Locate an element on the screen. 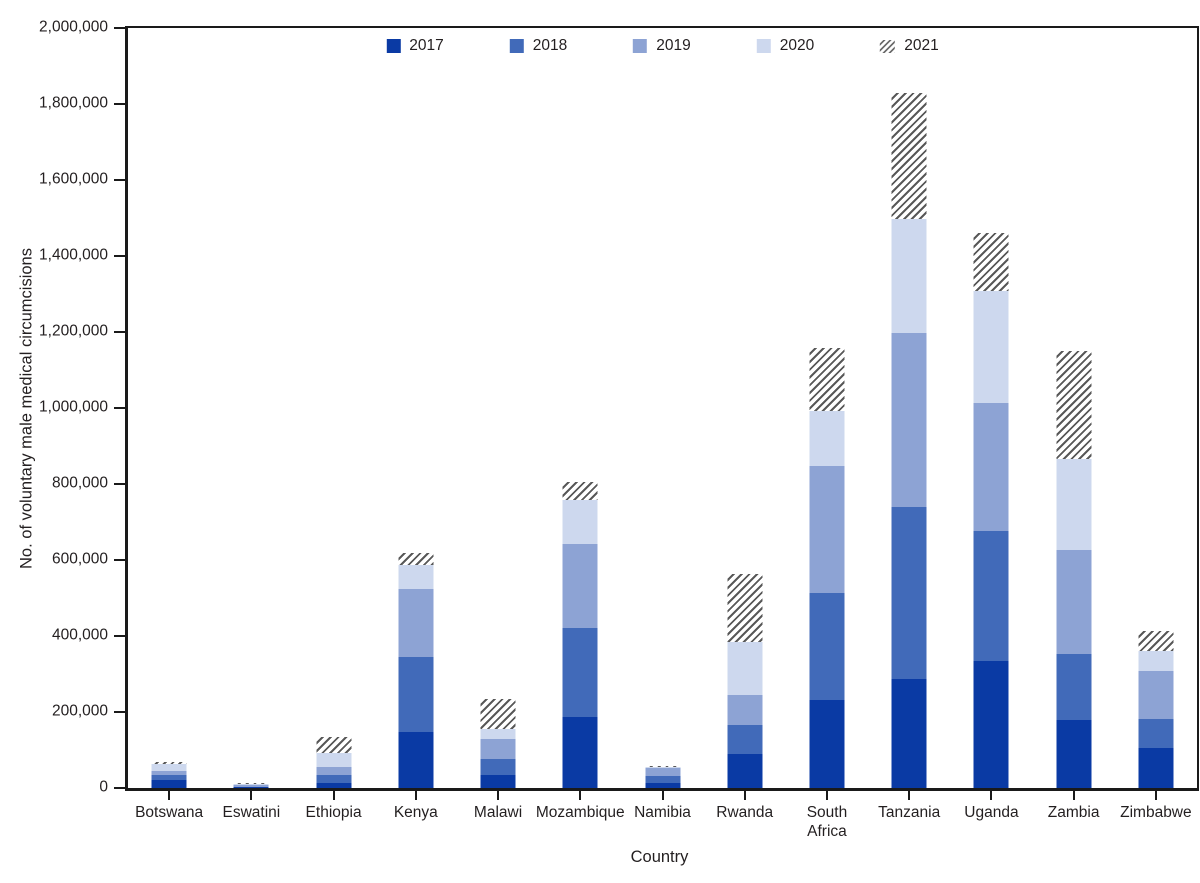 Image resolution: width=1200 pixels, height=883 pixels. legend-swatch-hatch-icon is located at coordinates (888, 46).